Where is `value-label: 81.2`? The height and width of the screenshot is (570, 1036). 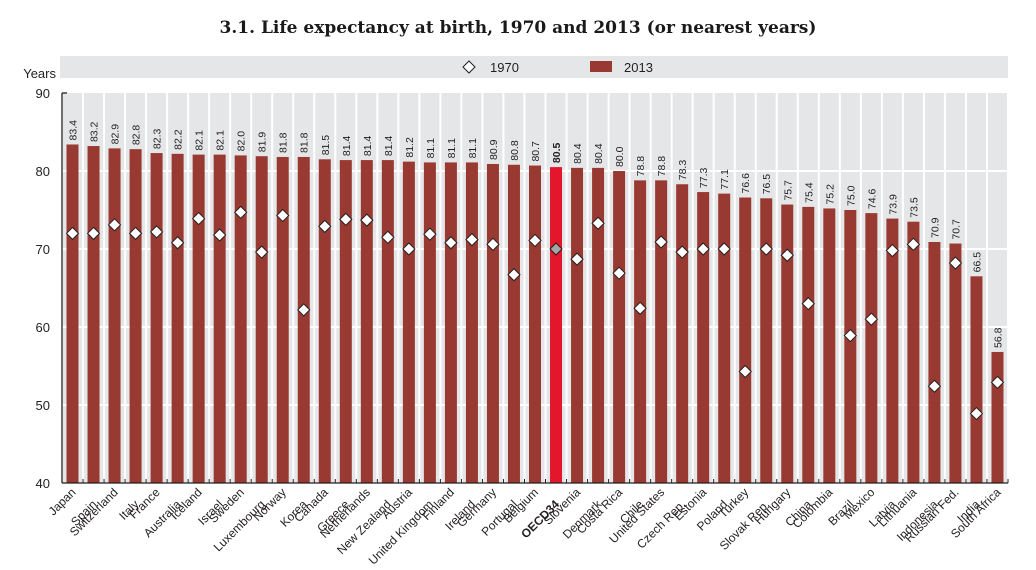 value-label: 81.2 is located at coordinates (410, 147).